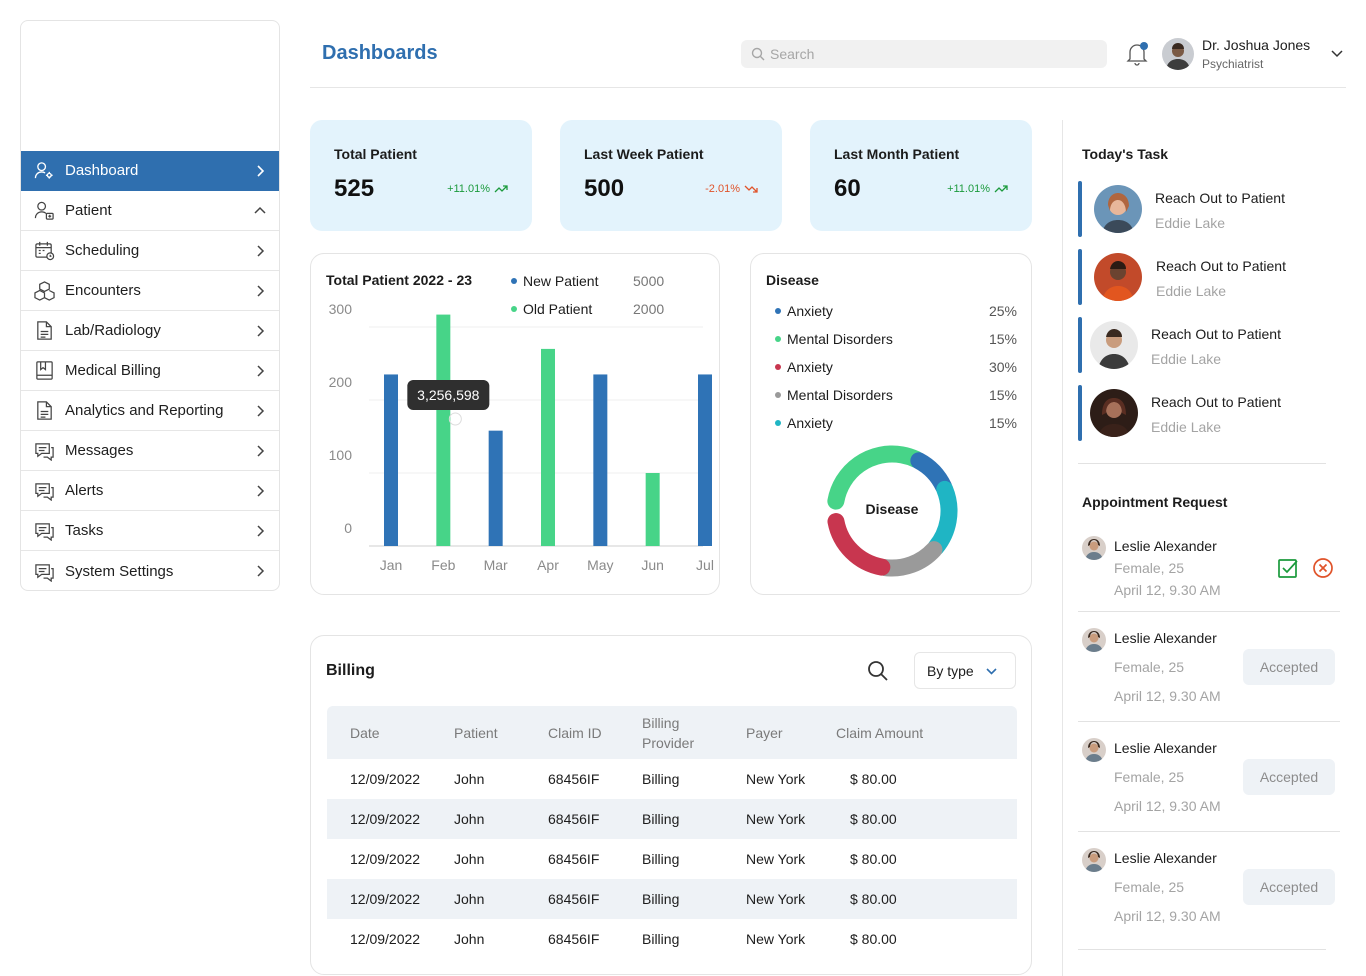 The height and width of the screenshot is (976, 1366). I want to click on sidebar-item-analytics: Analytics and Reporting, so click(150, 411).